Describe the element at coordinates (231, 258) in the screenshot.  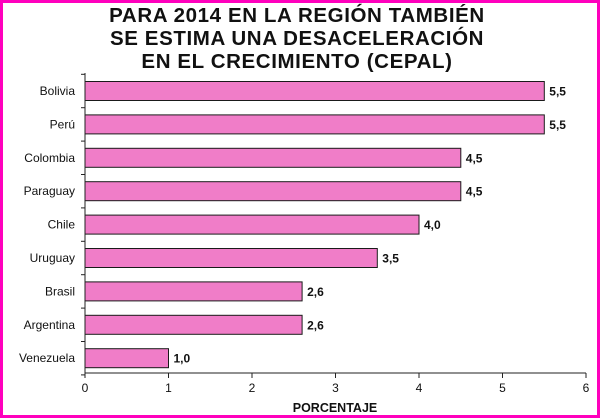
I see `bar-uruguay` at that location.